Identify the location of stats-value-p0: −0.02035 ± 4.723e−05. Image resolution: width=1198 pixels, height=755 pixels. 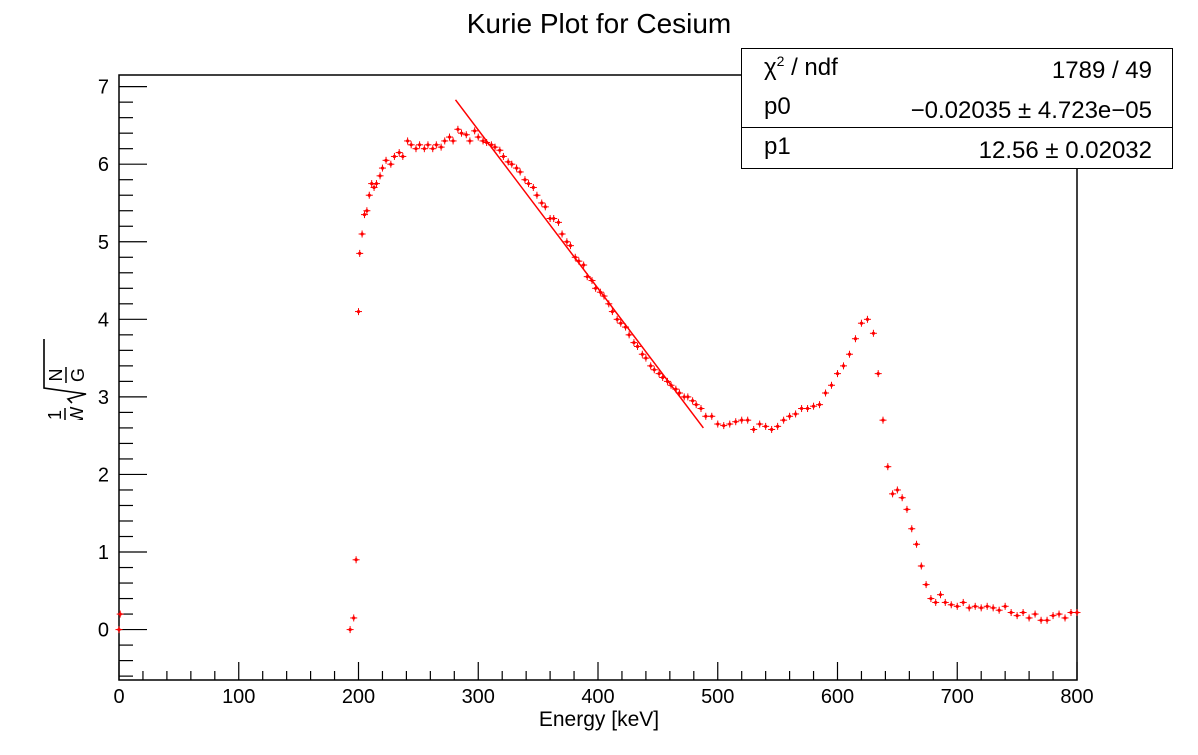
(1031, 110).